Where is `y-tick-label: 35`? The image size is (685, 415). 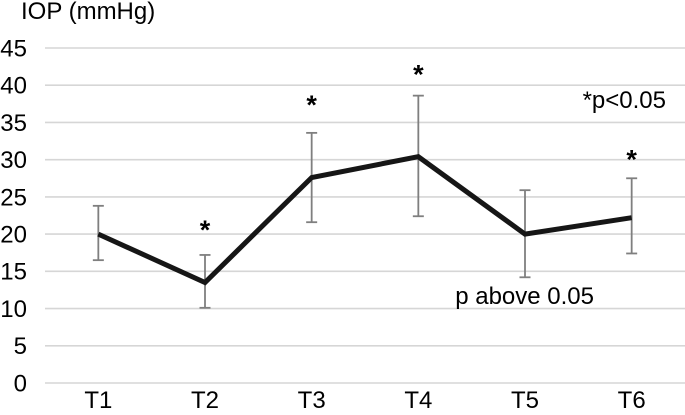 y-tick-label: 35 is located at coordinates (13, 123).